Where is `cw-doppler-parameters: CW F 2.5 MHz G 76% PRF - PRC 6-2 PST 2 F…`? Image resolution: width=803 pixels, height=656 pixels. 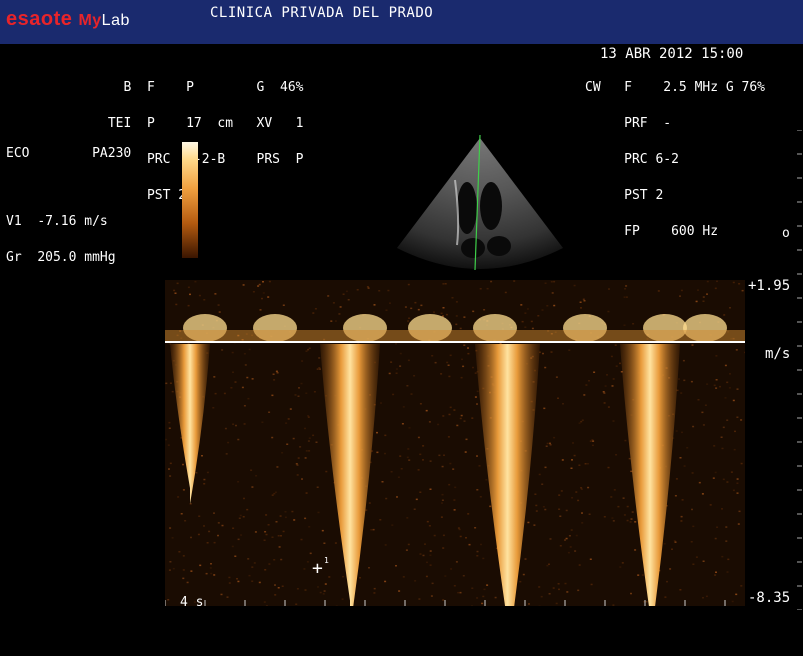 cw-doppler-parameters: CW F 2.5 MHz G 76% PRF - PRC 6-2 PST 2 F… is located at coordinates (675, 154).